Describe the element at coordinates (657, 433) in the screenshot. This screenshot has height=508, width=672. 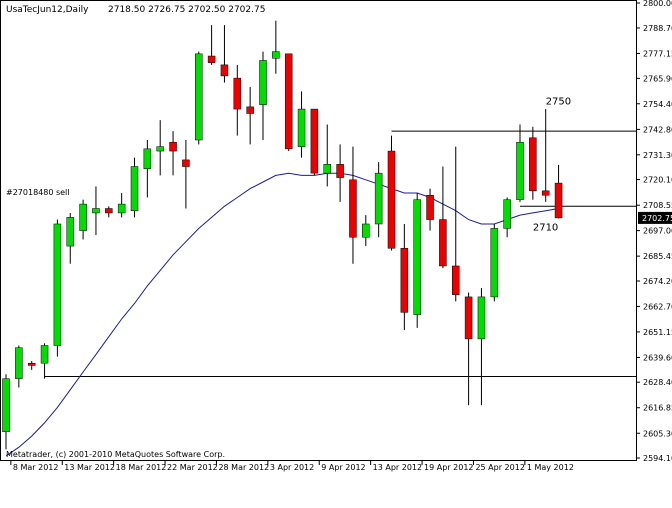
I see `y-tick-label-17: 2605.30` at that location.